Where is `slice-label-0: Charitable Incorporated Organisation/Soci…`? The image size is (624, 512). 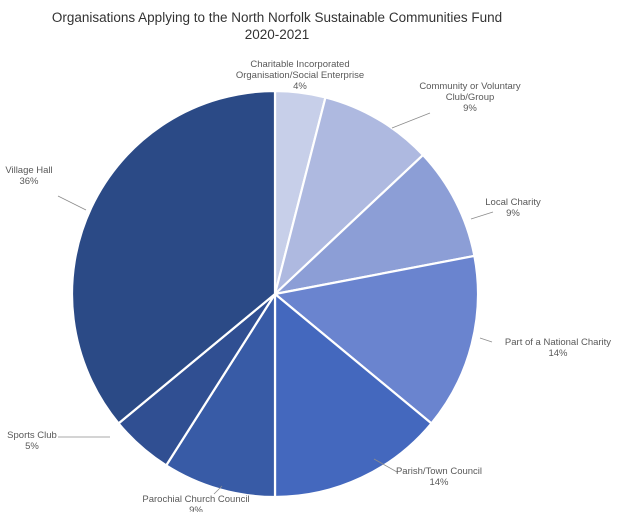 slice-label-0: Charitable Incorporated Organisation/Soci… is located at coordinates (300, 75).